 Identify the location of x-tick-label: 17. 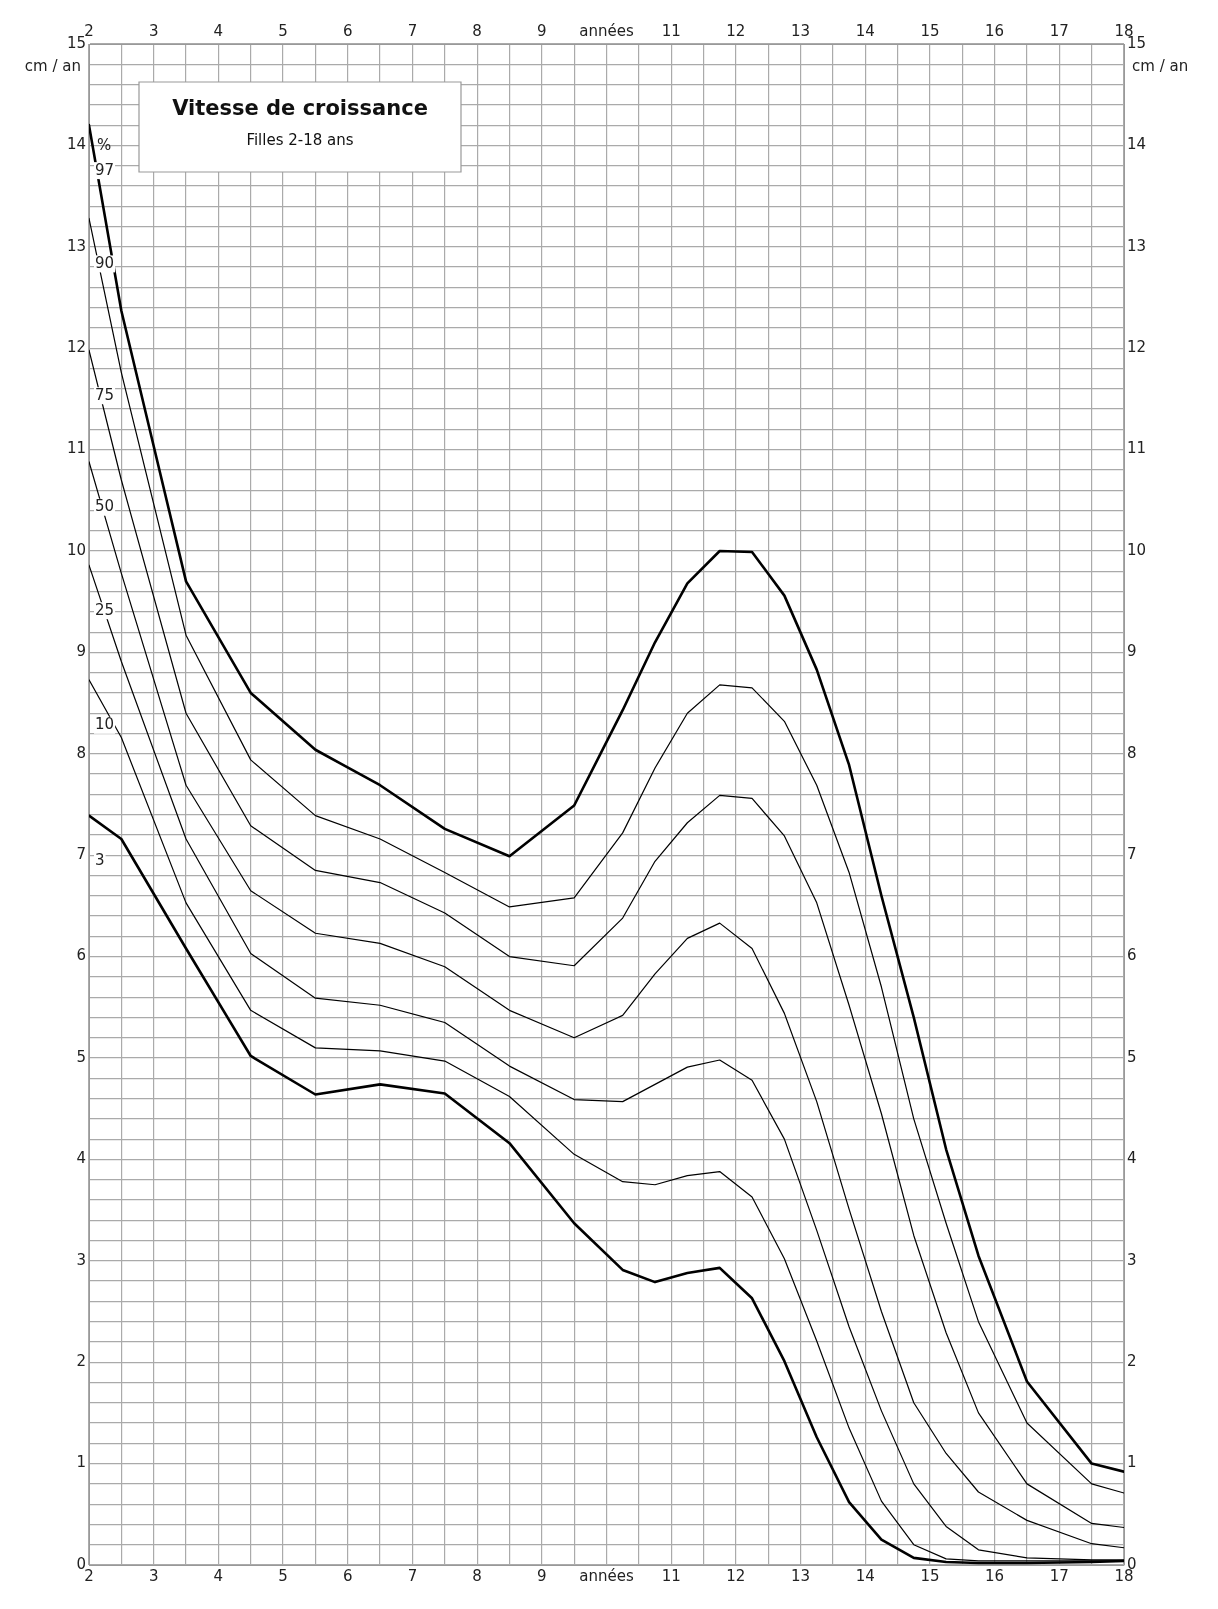
(1059, 1575).